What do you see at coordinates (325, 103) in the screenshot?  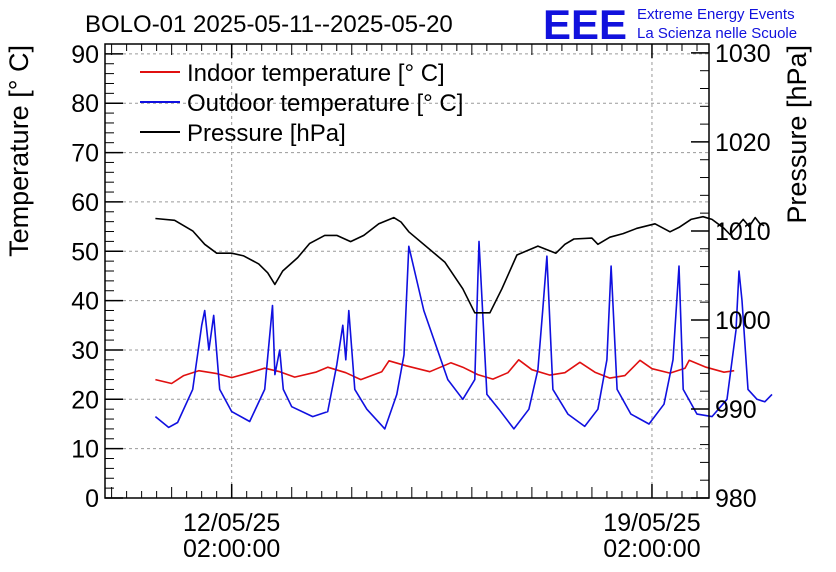 I see `legend-label-2: Outdoor temperature [° C]` at bounding box center [325, 103].